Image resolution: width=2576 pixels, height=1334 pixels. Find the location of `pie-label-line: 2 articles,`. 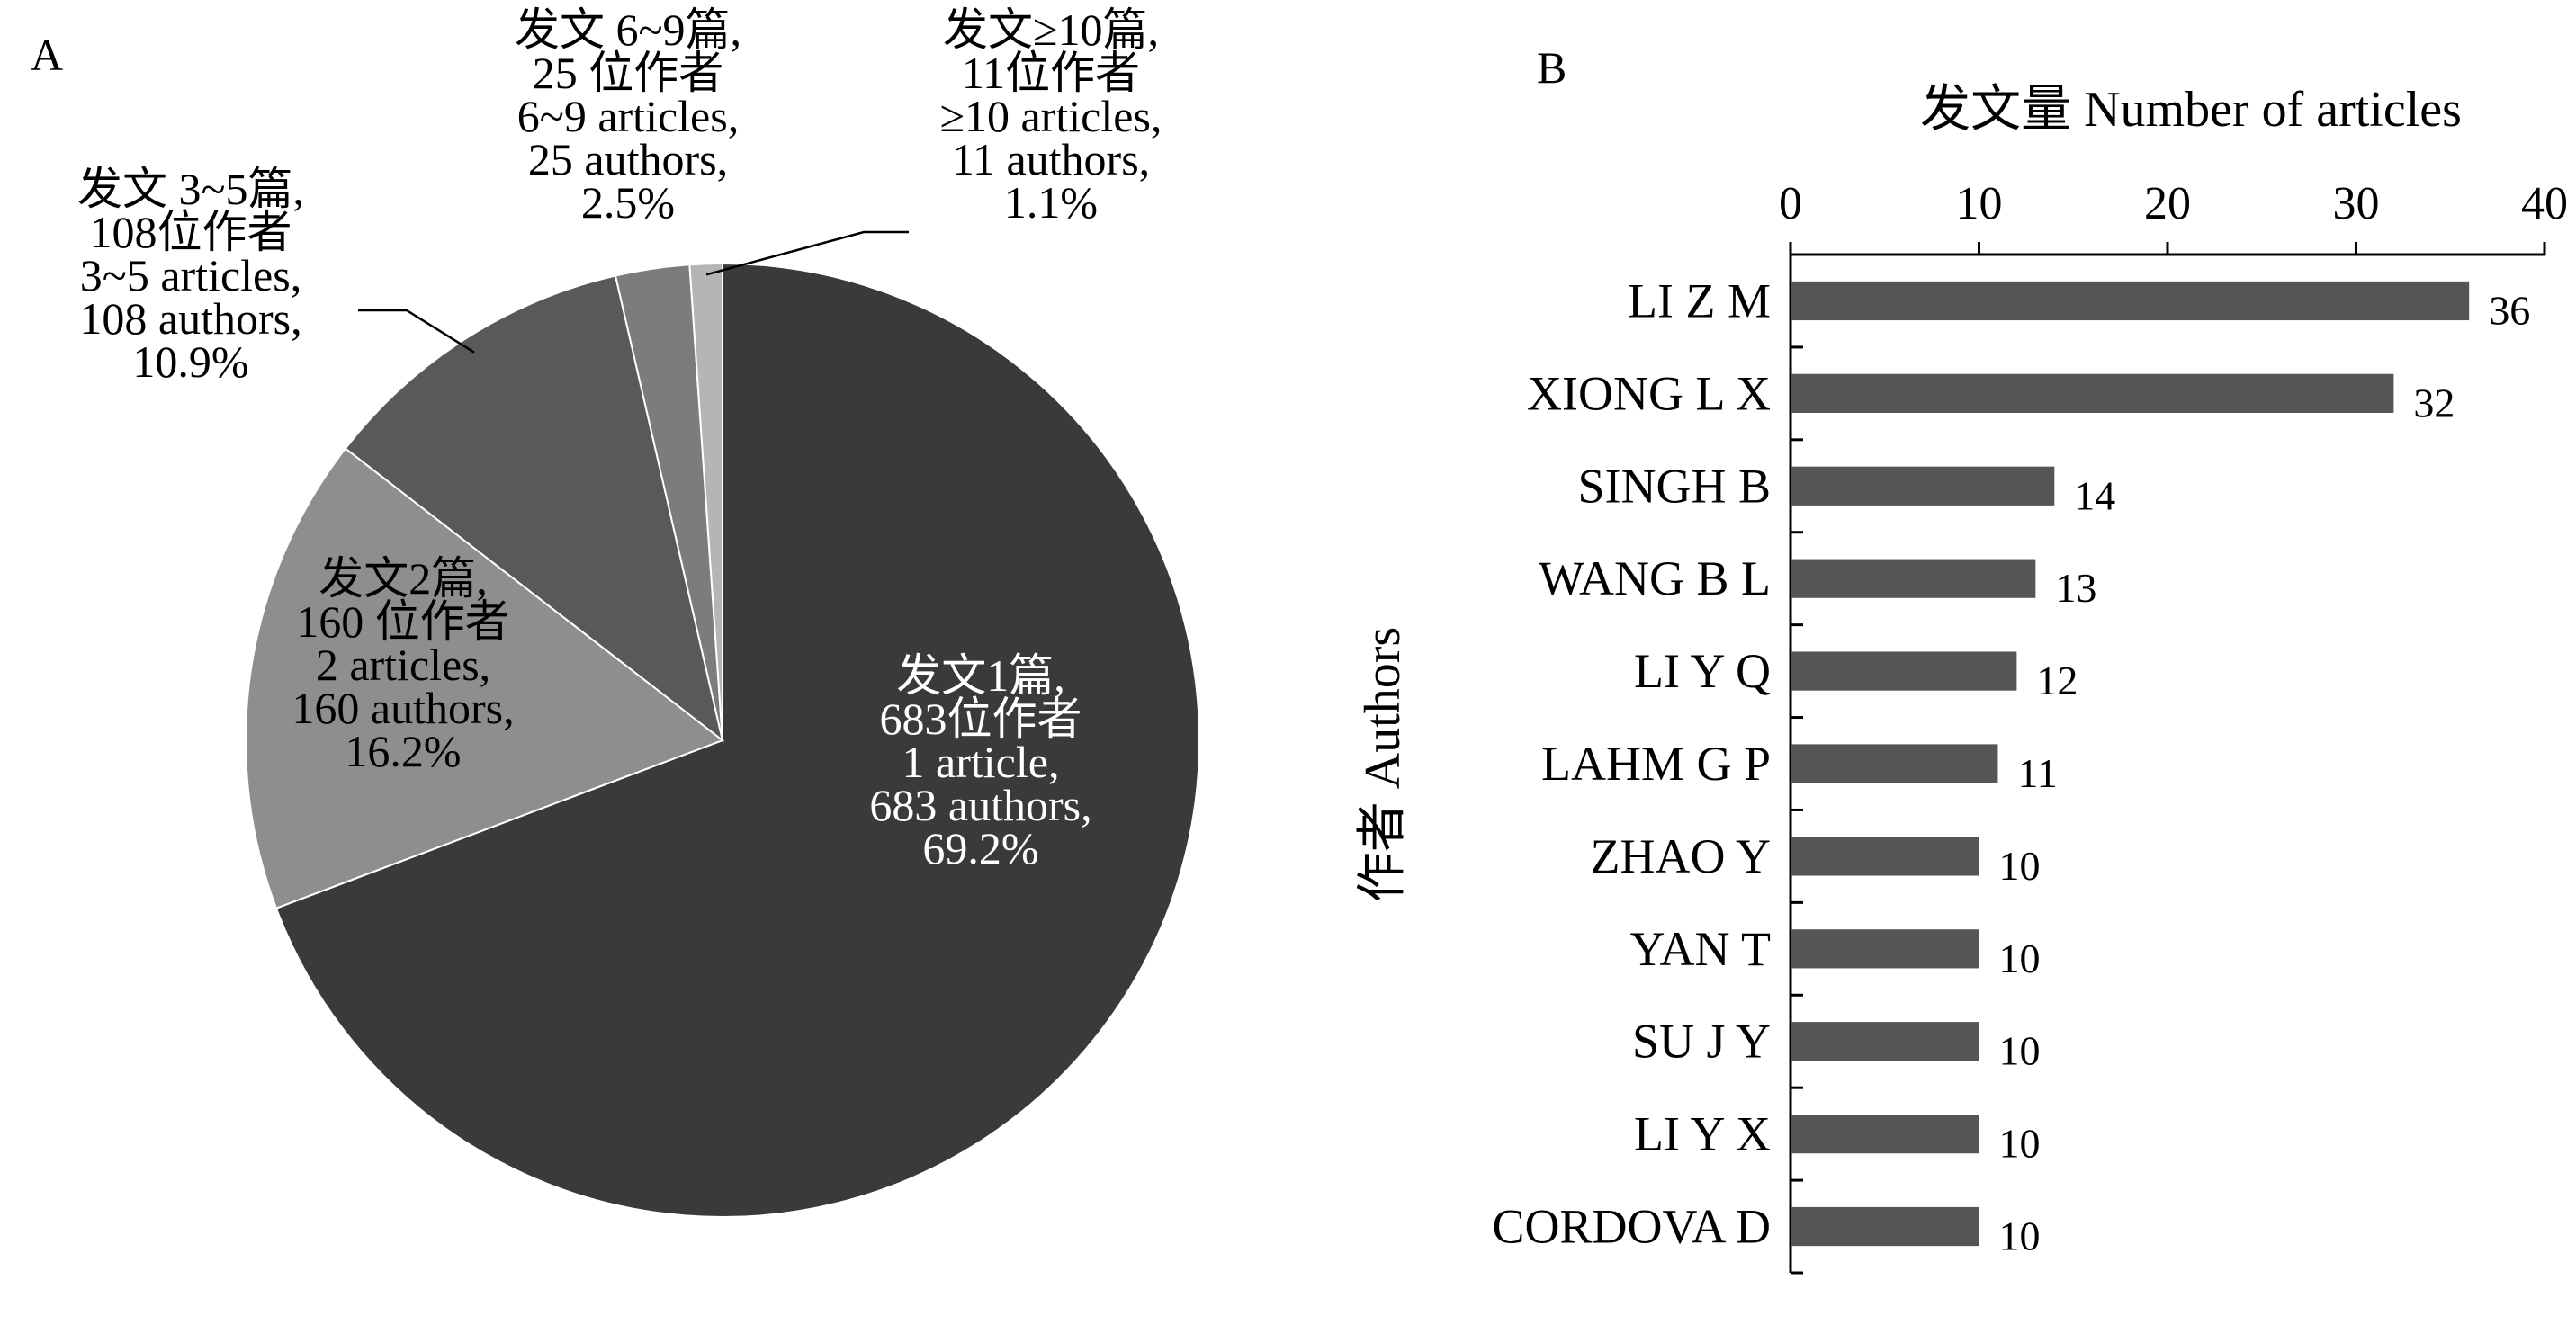

pie-label-line: 2 articles, is located at coordinates (403, 665).